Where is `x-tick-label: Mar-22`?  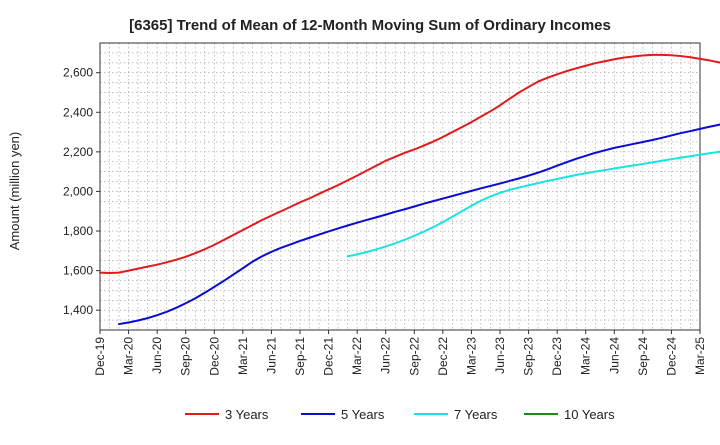 x-tick-label: Mar-22 is located at coordinates (357, 356).